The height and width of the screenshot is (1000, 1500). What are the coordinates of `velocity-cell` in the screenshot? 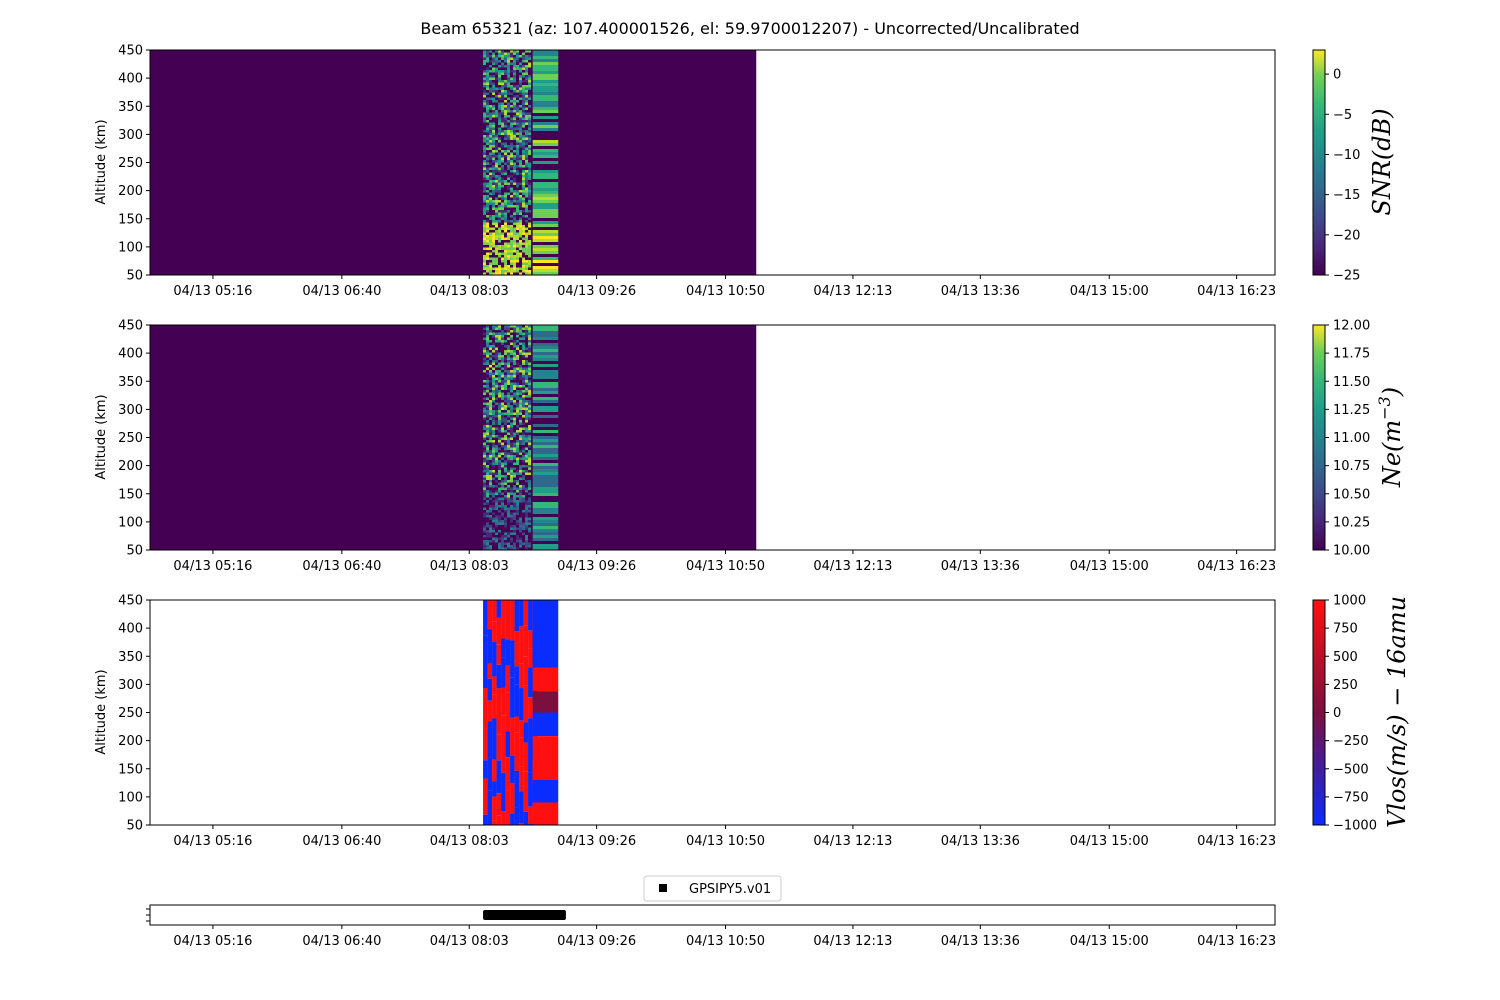 It's located at (526, 732).